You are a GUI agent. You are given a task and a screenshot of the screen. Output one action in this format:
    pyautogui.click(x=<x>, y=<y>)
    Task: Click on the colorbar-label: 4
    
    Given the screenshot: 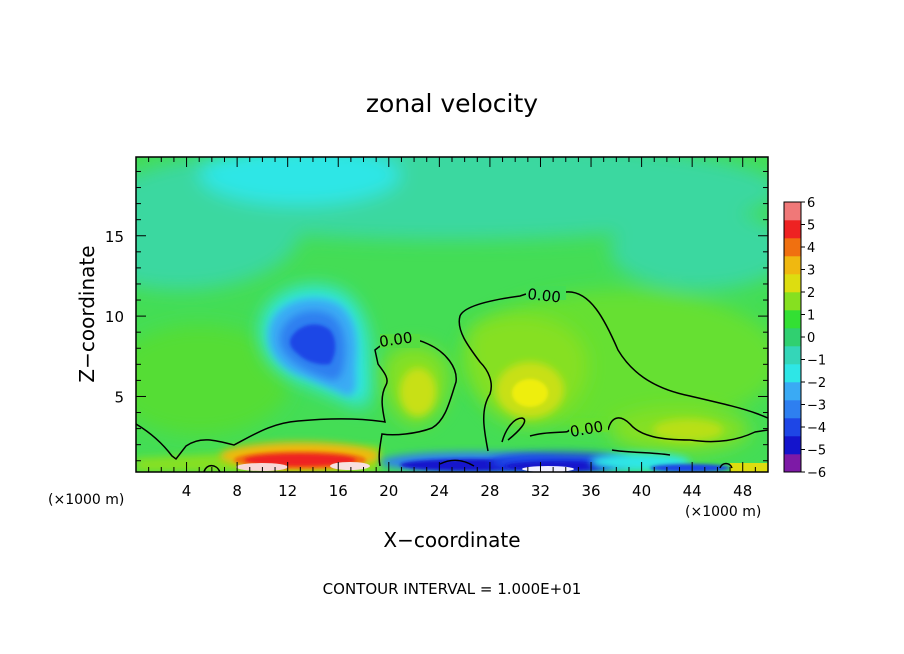 What is the action you would take?
    pyautogui.click(x=811, y=248)
    